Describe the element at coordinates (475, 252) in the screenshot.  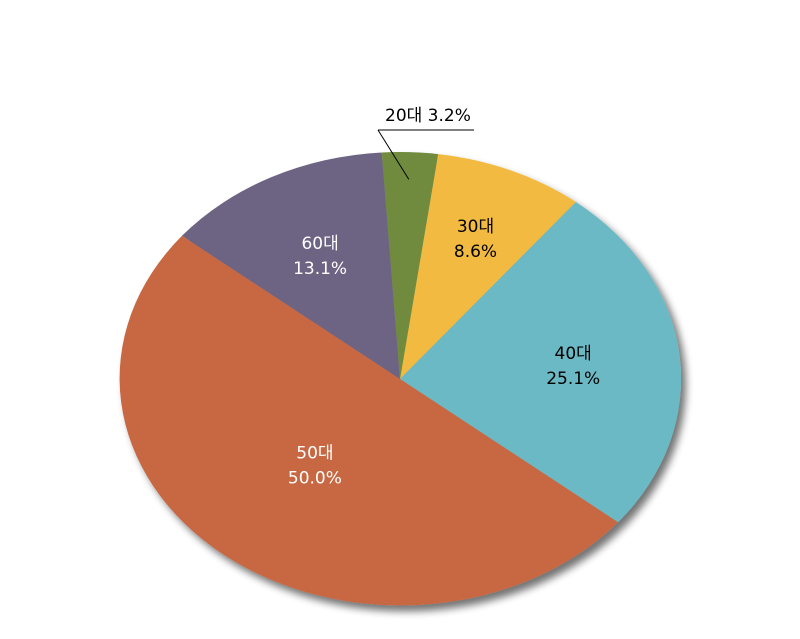
I see `slice-percent-label: 8.6%` at that location.